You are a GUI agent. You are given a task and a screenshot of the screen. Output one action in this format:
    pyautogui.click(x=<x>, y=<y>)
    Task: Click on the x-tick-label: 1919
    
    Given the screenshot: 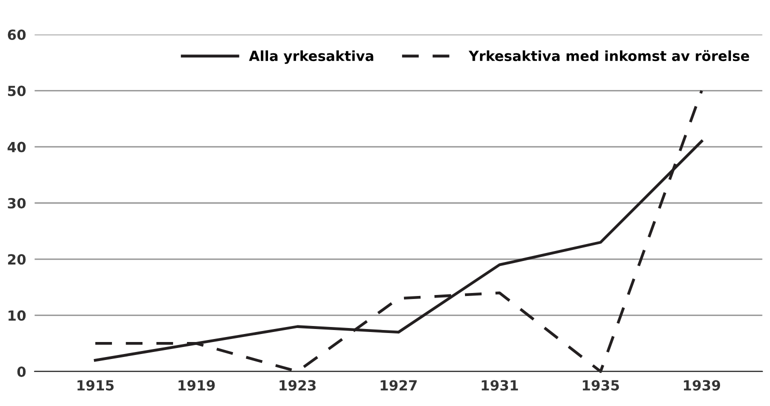 What is the action you would take?
    pyautogui.click(x=196, y=385)
    